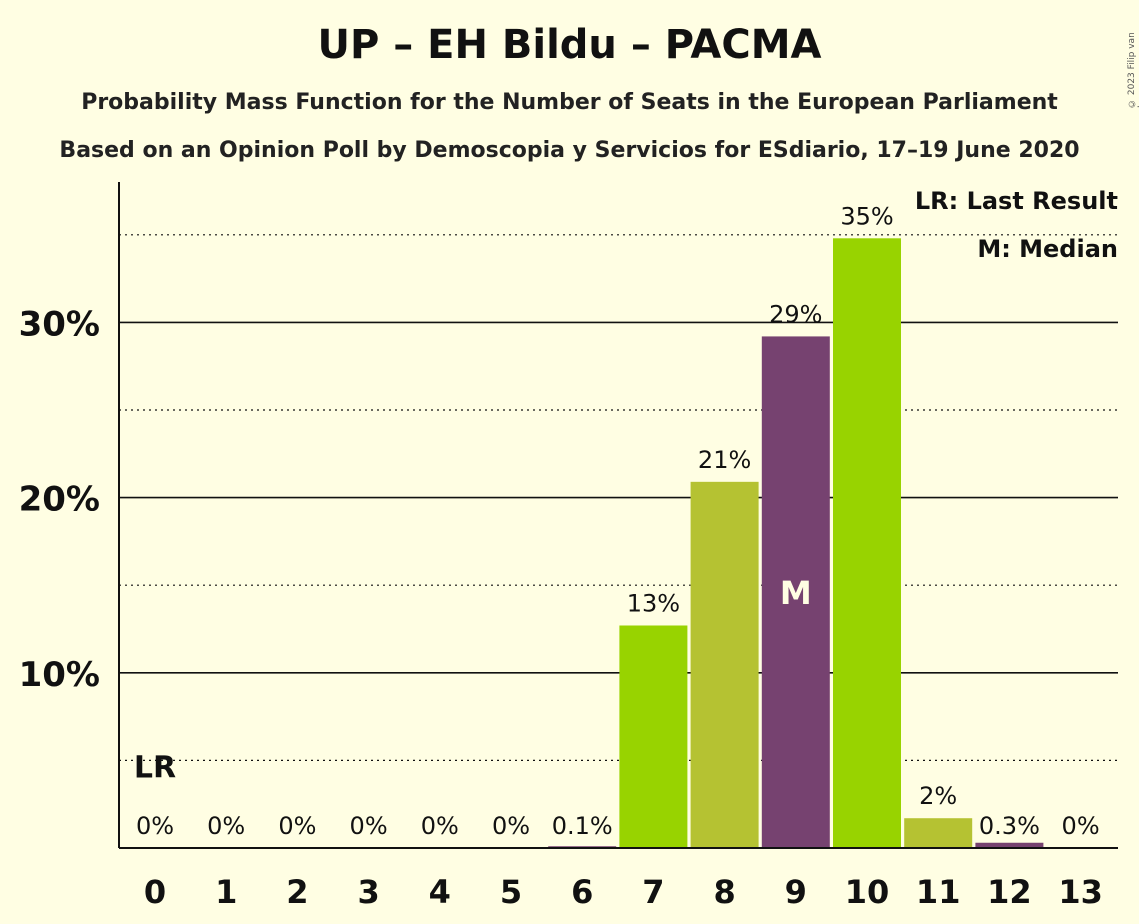 The width and height of the screenshot is (1139, 924). I want to click on data-label-seat-9: 29%, so click(795, 314).